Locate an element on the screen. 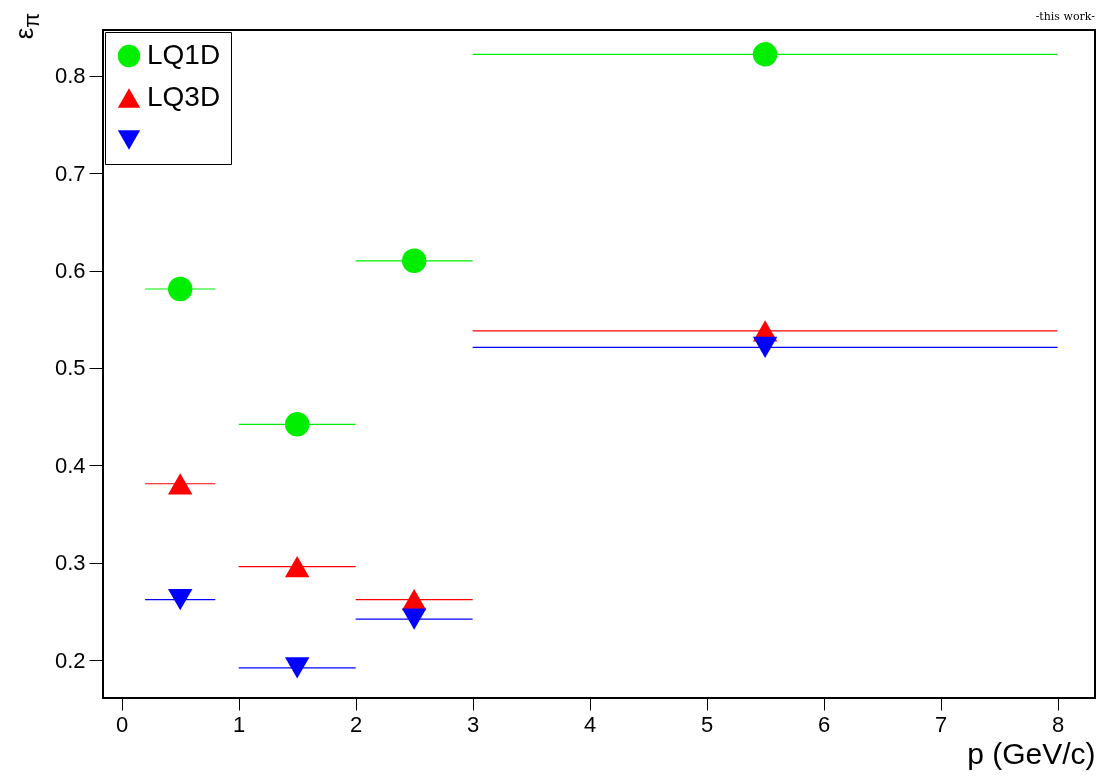 This screenshot has height=778, width=1100. x-tick-label: 2 is located at coordinates (356, 724).